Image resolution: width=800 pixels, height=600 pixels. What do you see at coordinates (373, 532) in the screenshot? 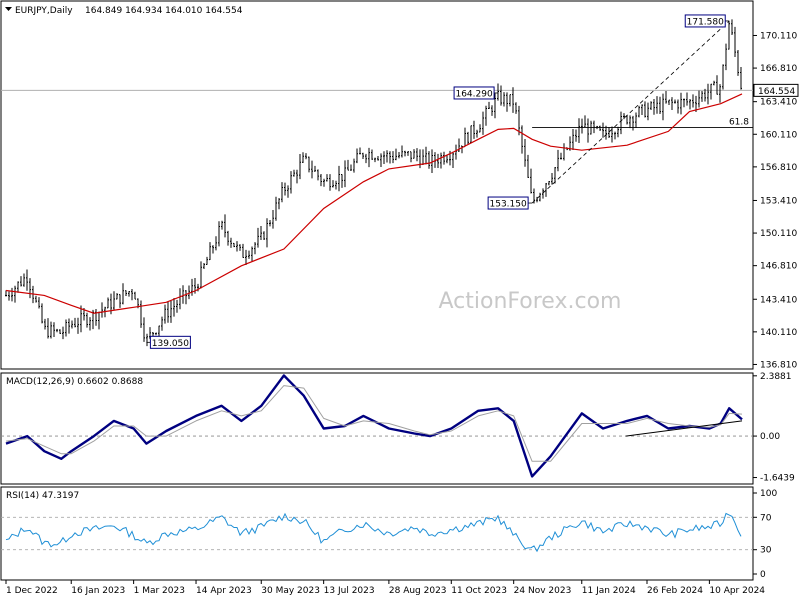
I see `rsi-line` at bounding box center [373, 532].